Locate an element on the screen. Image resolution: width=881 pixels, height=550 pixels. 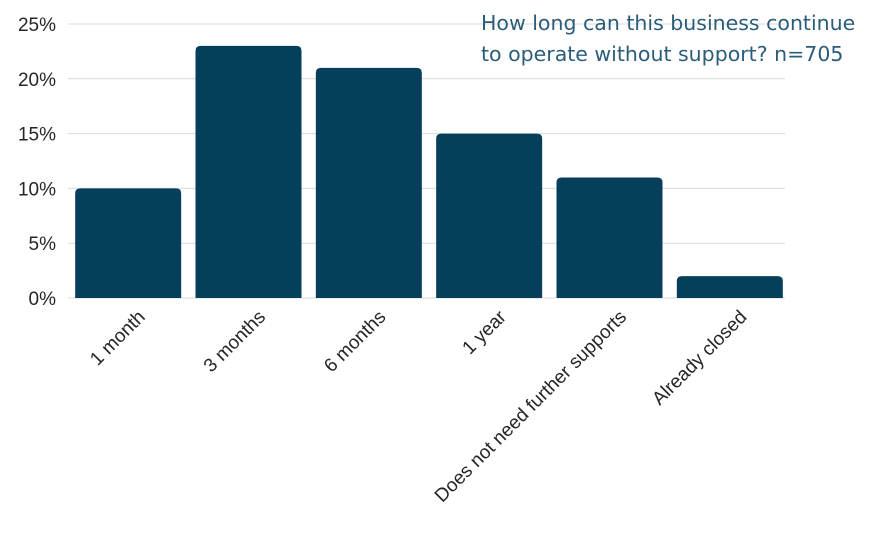
y-tick-label: 0% is located at coordinates (43, 299).